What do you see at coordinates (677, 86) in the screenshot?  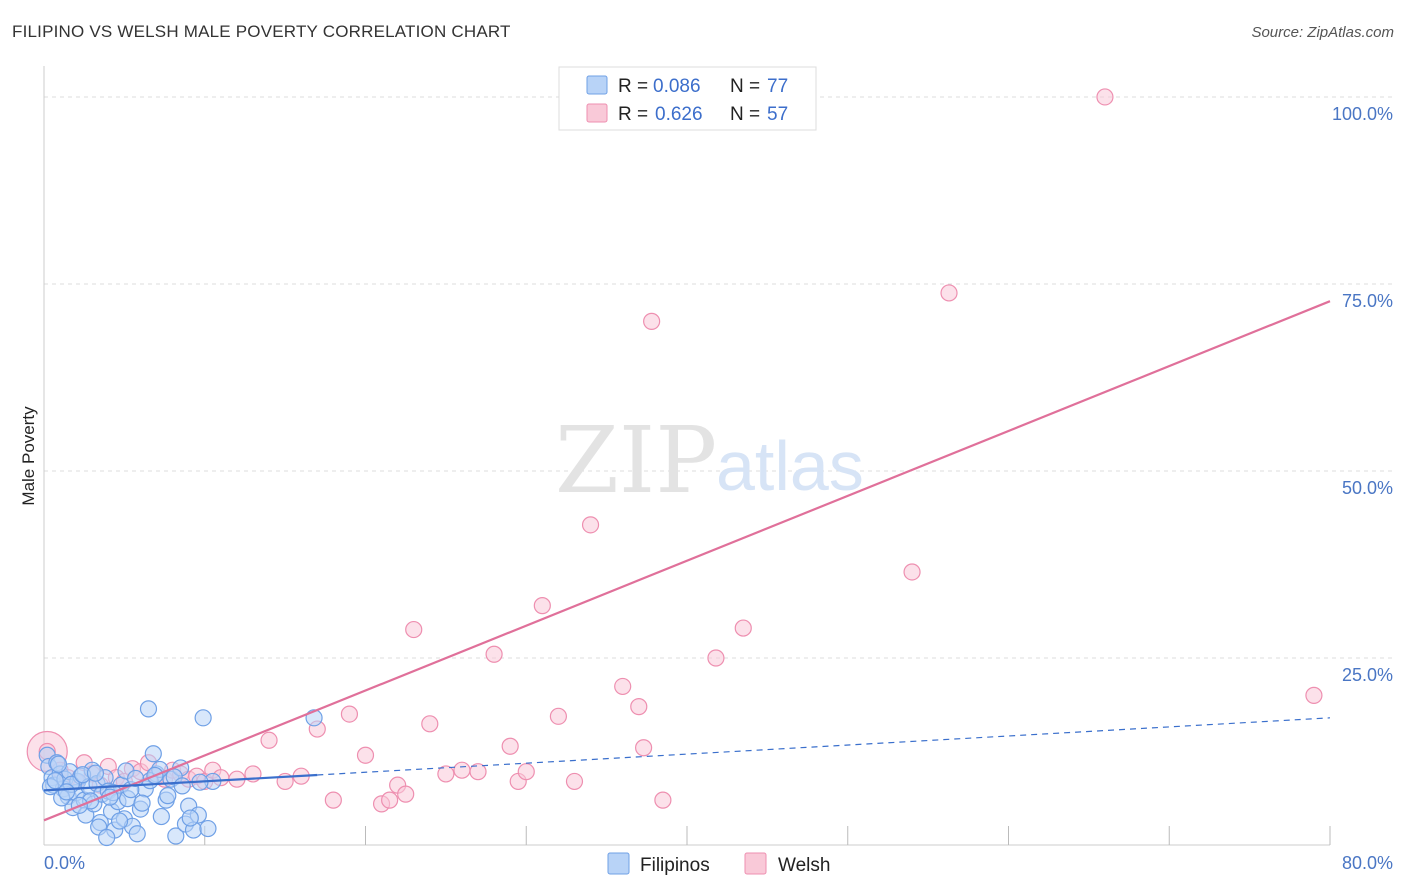 I see `legend-r-value-filipinos: 0.086` at bounding box center [677, 86].